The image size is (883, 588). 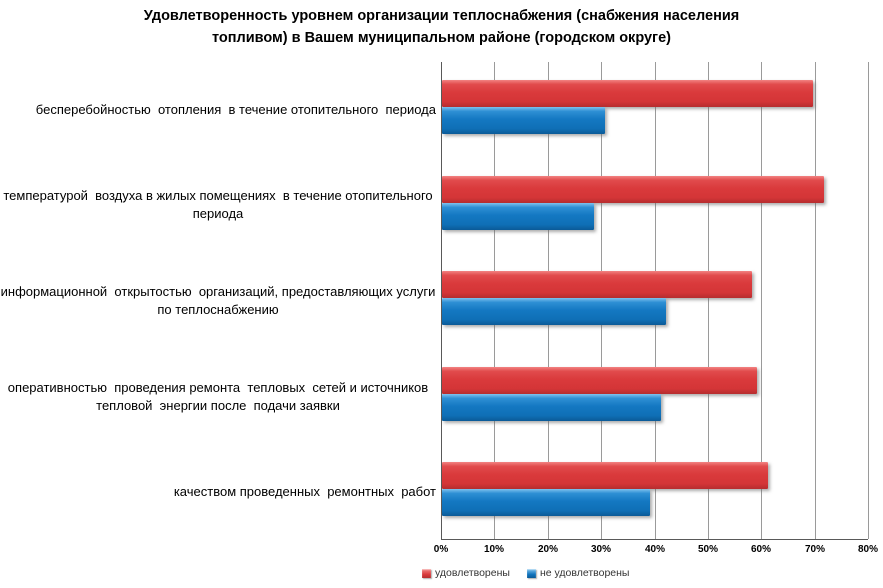 What do you see at coordinates (547, 549) in the screenshot?
I see `x-tick-label: 20%` at bounding box center [547, 549].